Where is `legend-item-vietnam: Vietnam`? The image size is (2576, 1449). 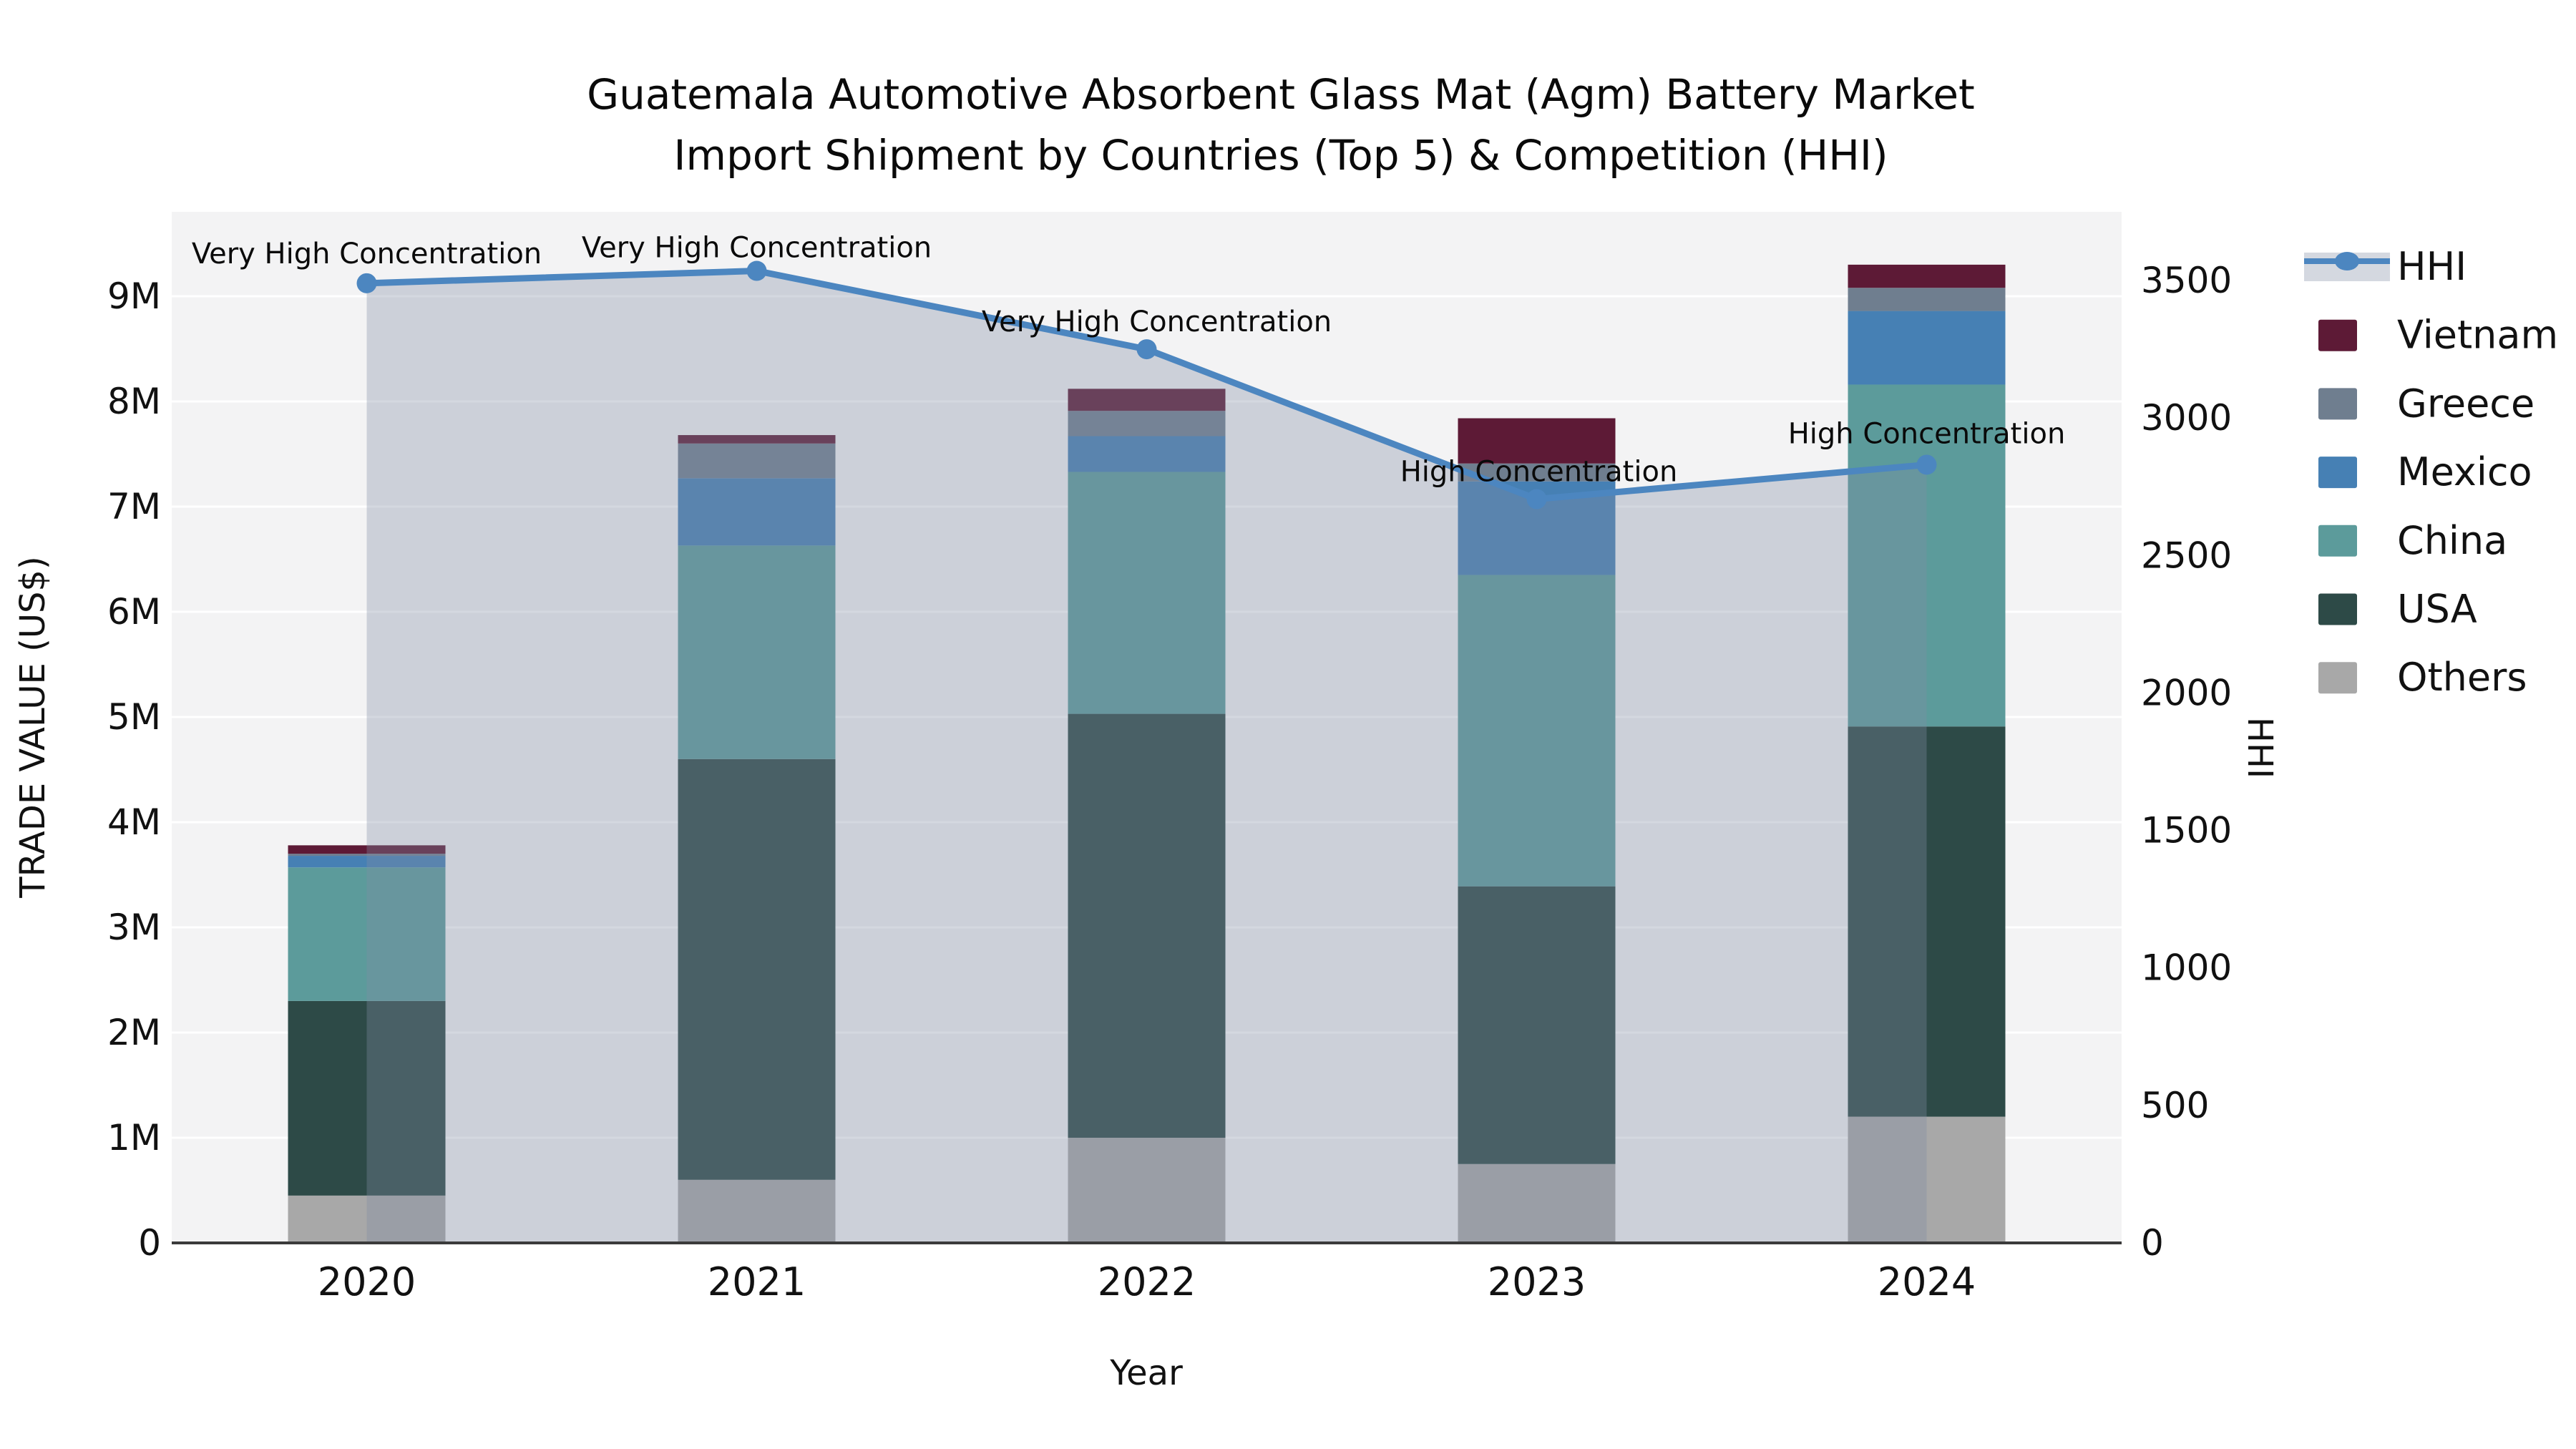 legend-item-vietnam: Vietnam is located at coordinates (2438, 335).